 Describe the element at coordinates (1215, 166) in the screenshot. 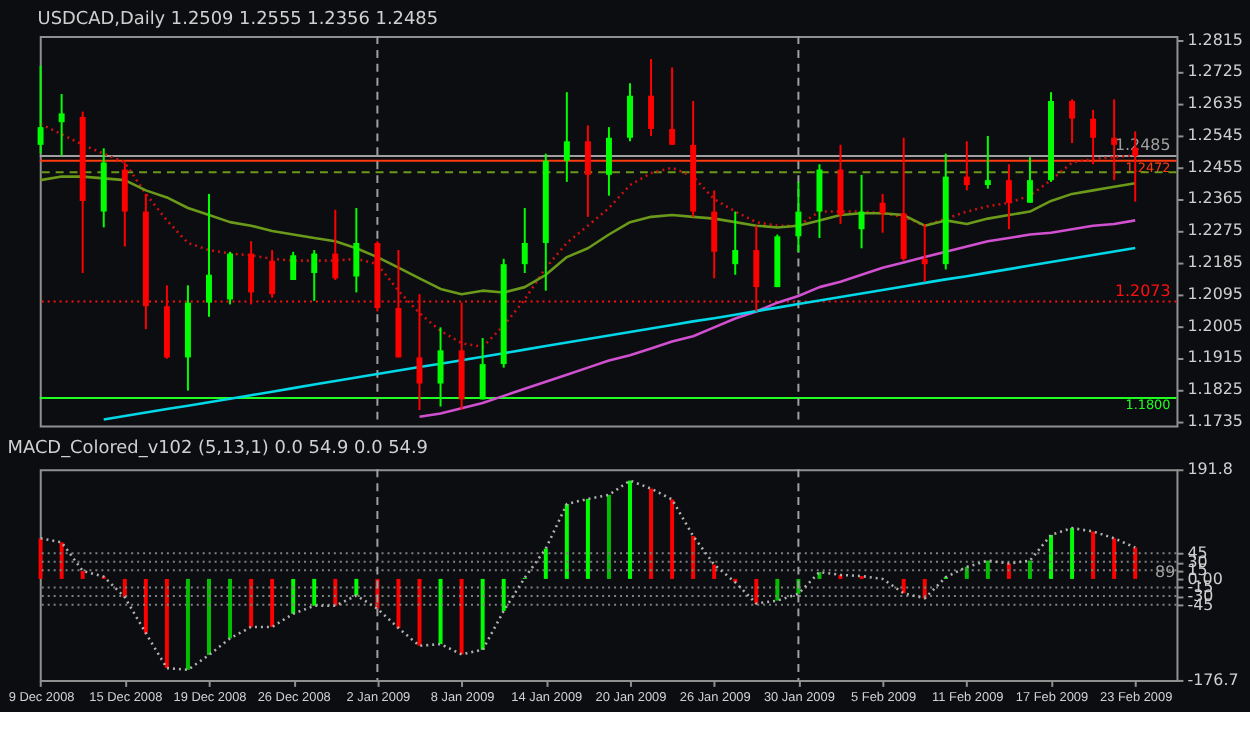

I see `y-tick-label: 1.2455` at that location.